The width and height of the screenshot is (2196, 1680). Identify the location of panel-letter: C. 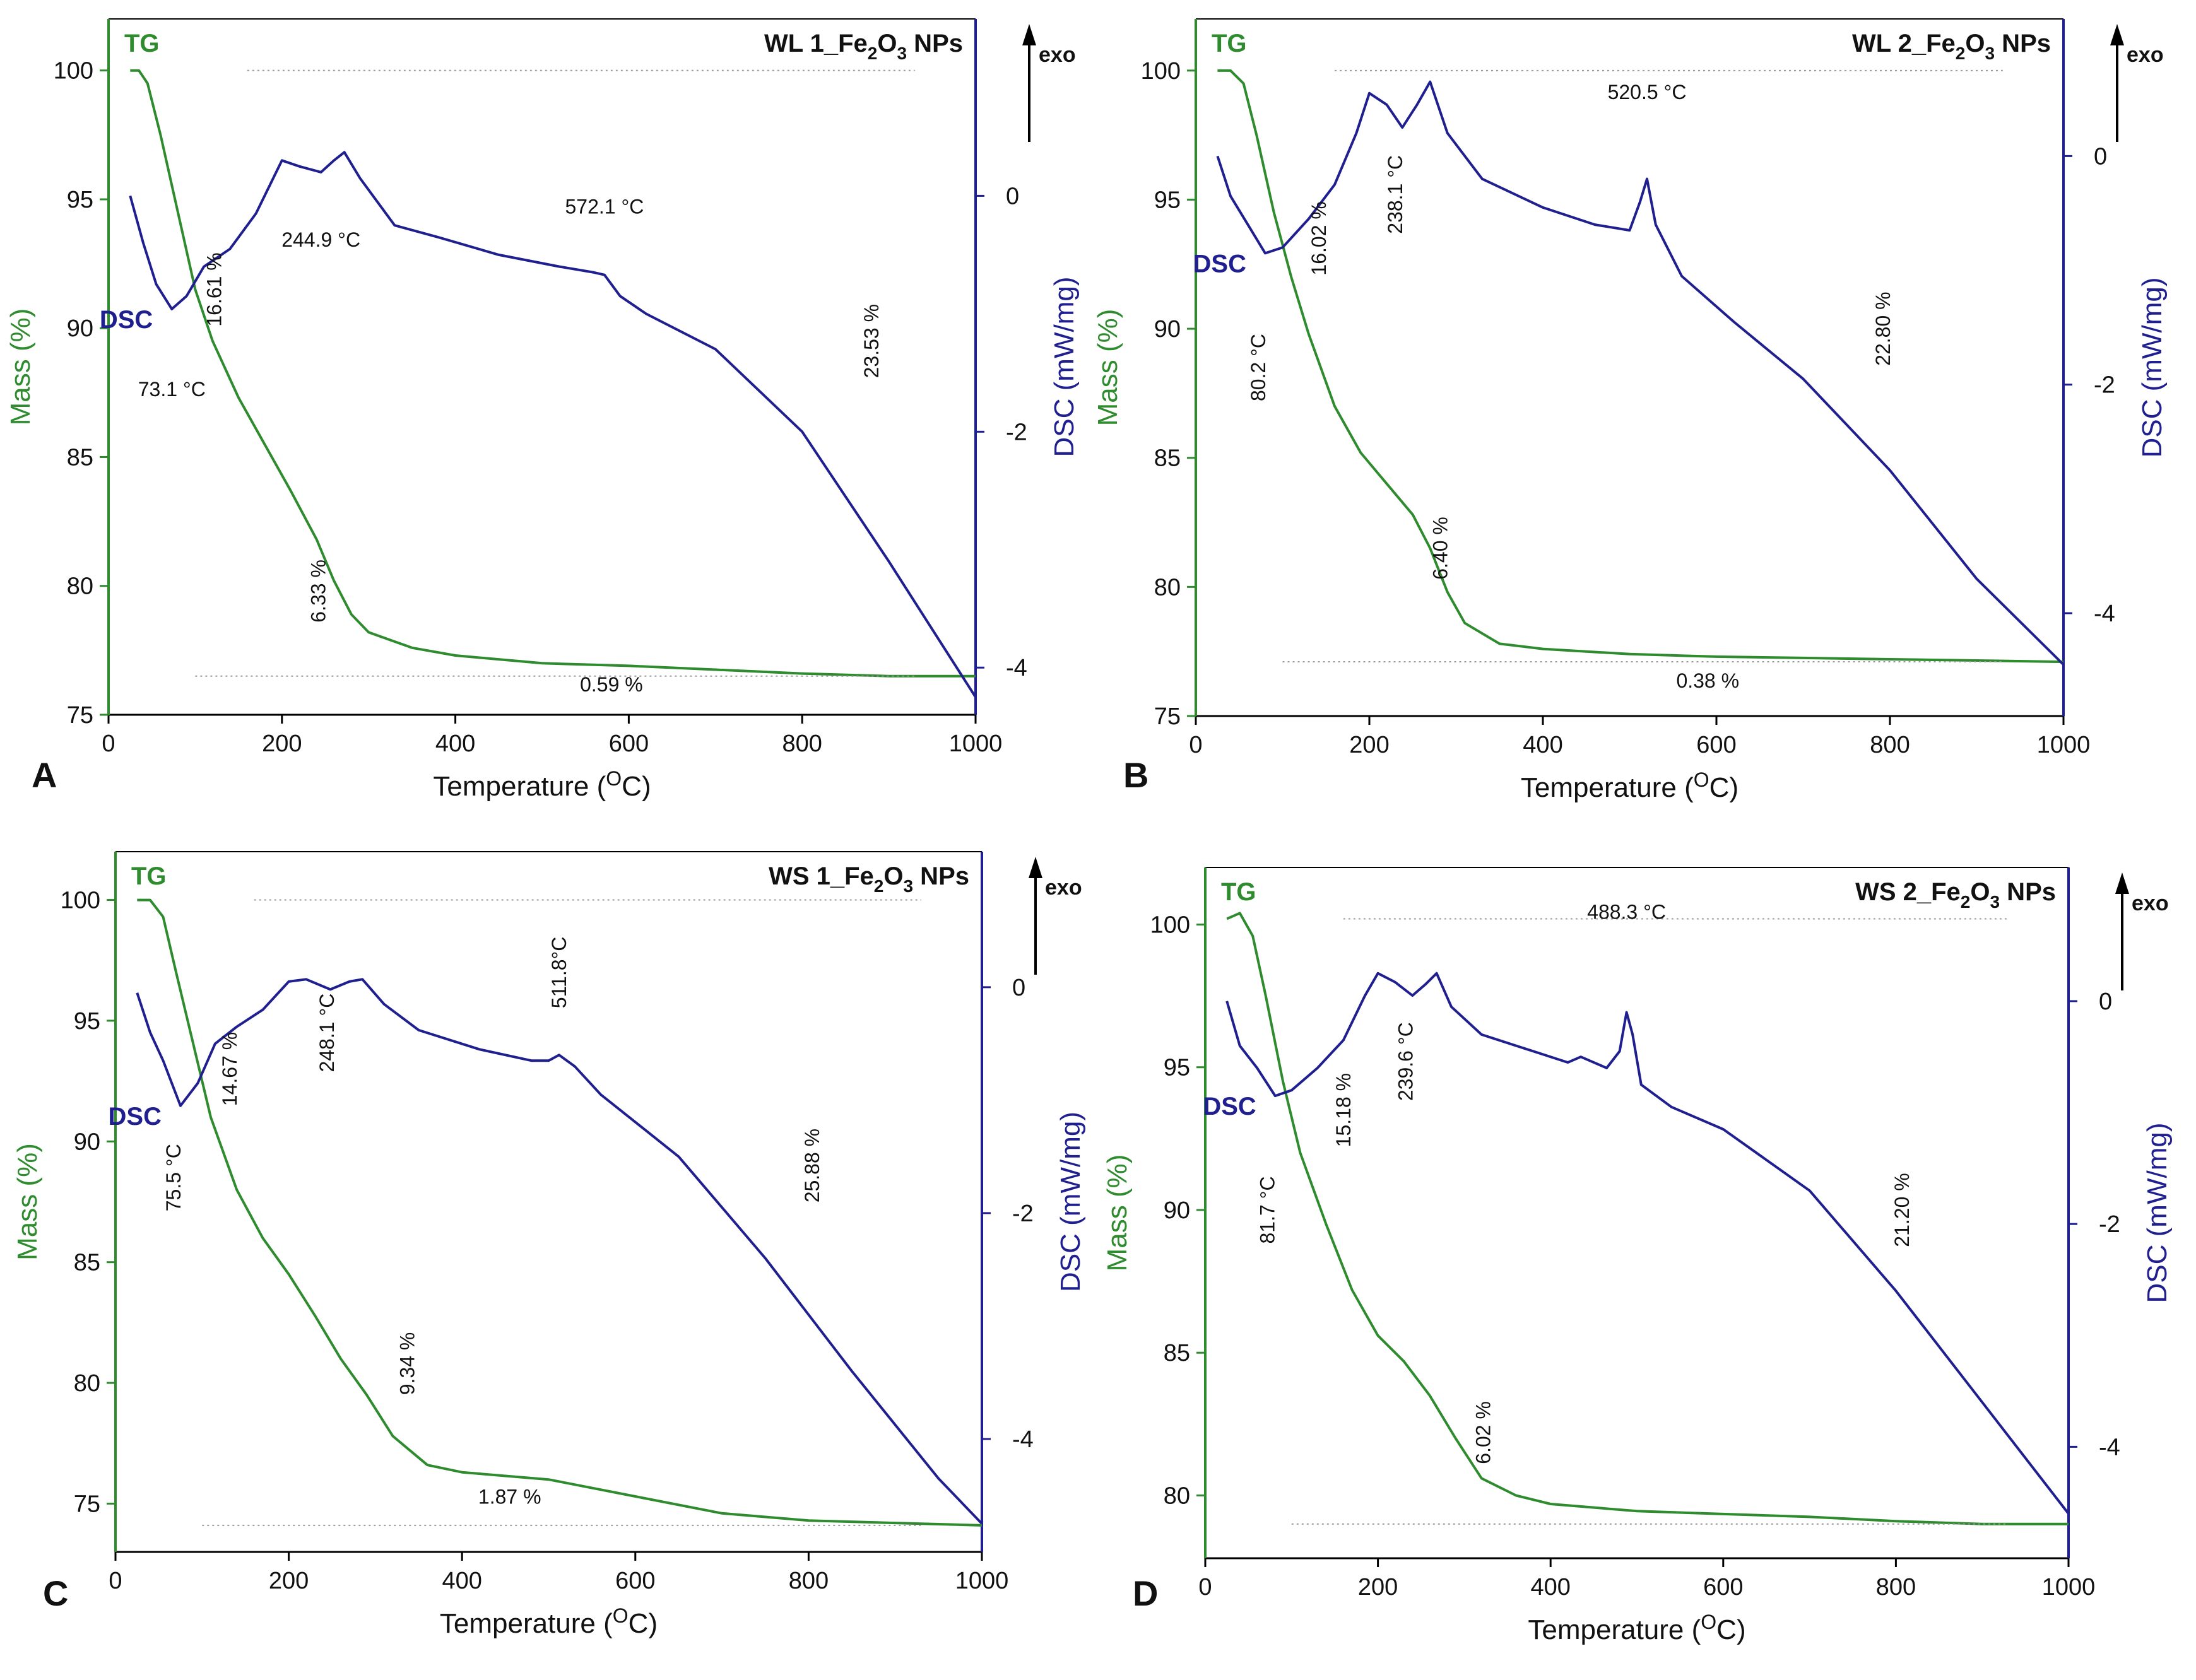
(55, 1593).